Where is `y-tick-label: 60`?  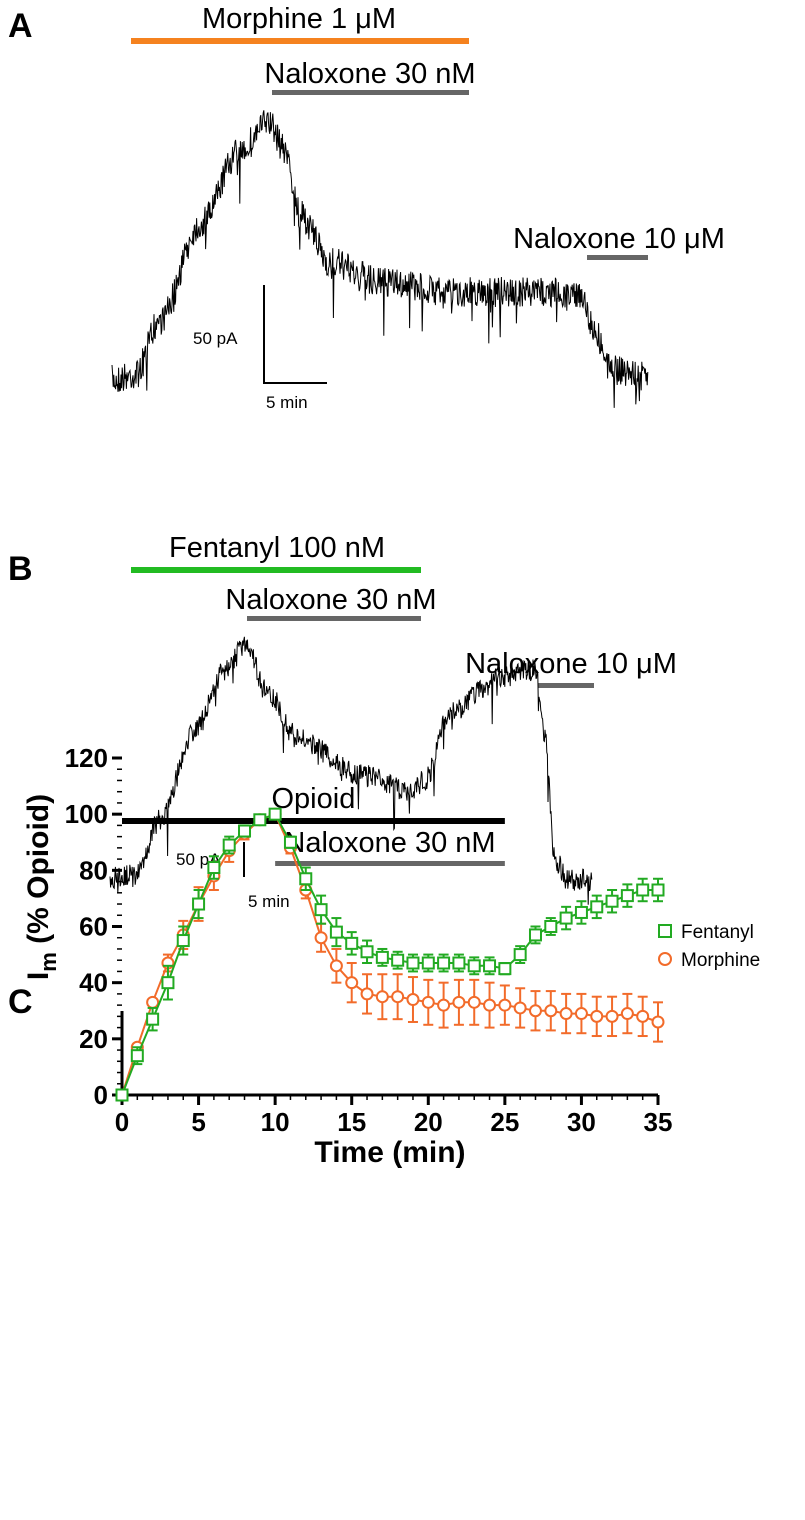 y-tick-label: 60 is located at coordinates (93, 927).